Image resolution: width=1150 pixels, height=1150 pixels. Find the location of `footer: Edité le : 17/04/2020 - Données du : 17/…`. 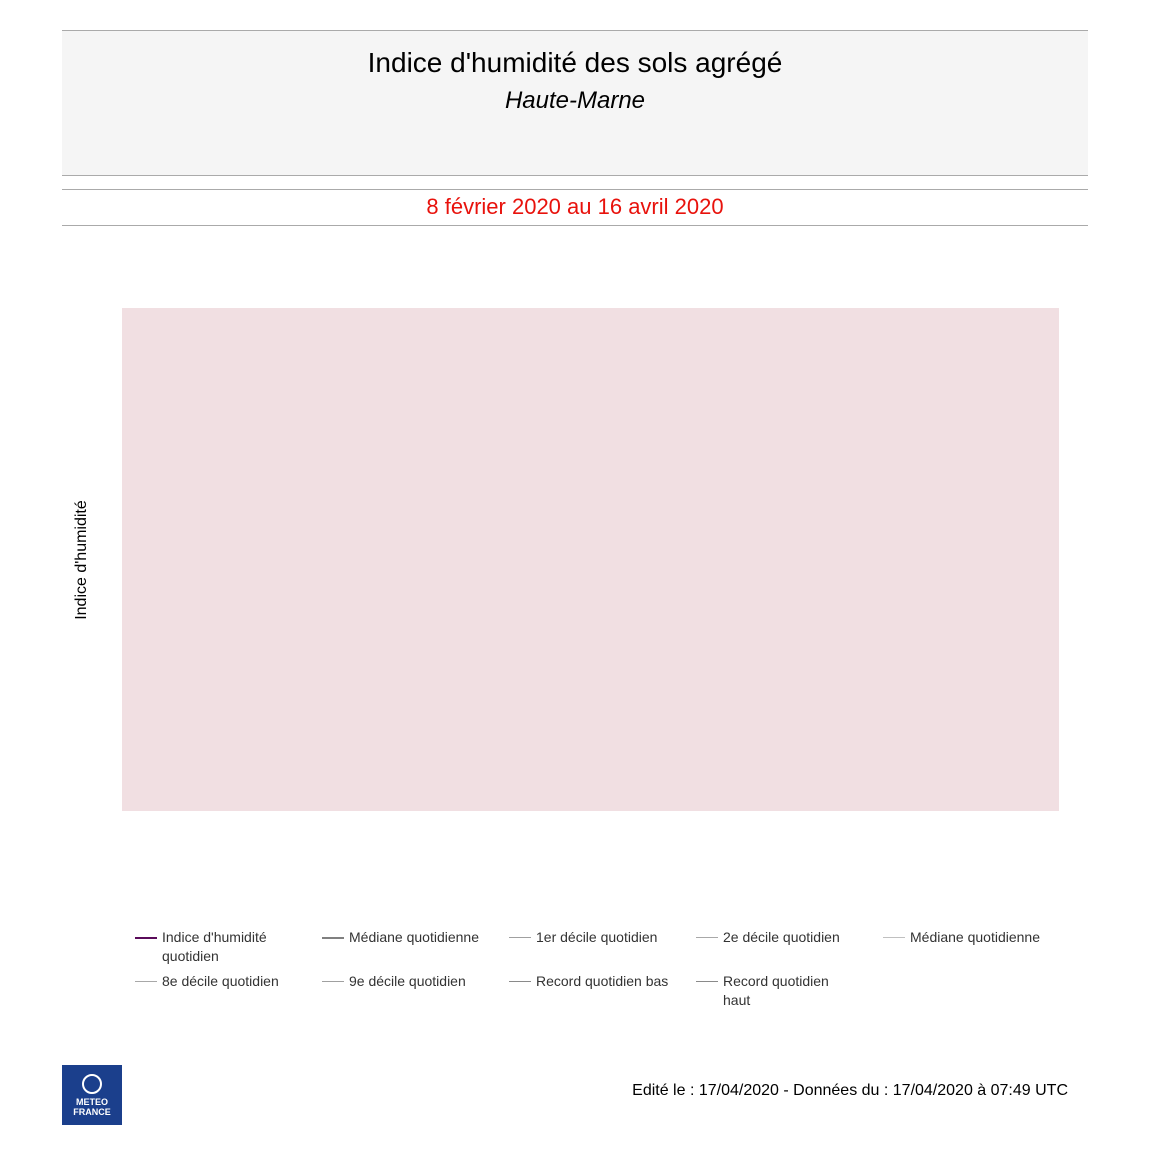

footer: Edité le : 17/04/2020 - Données du : 17/… is located at coordinates (850, 1090).